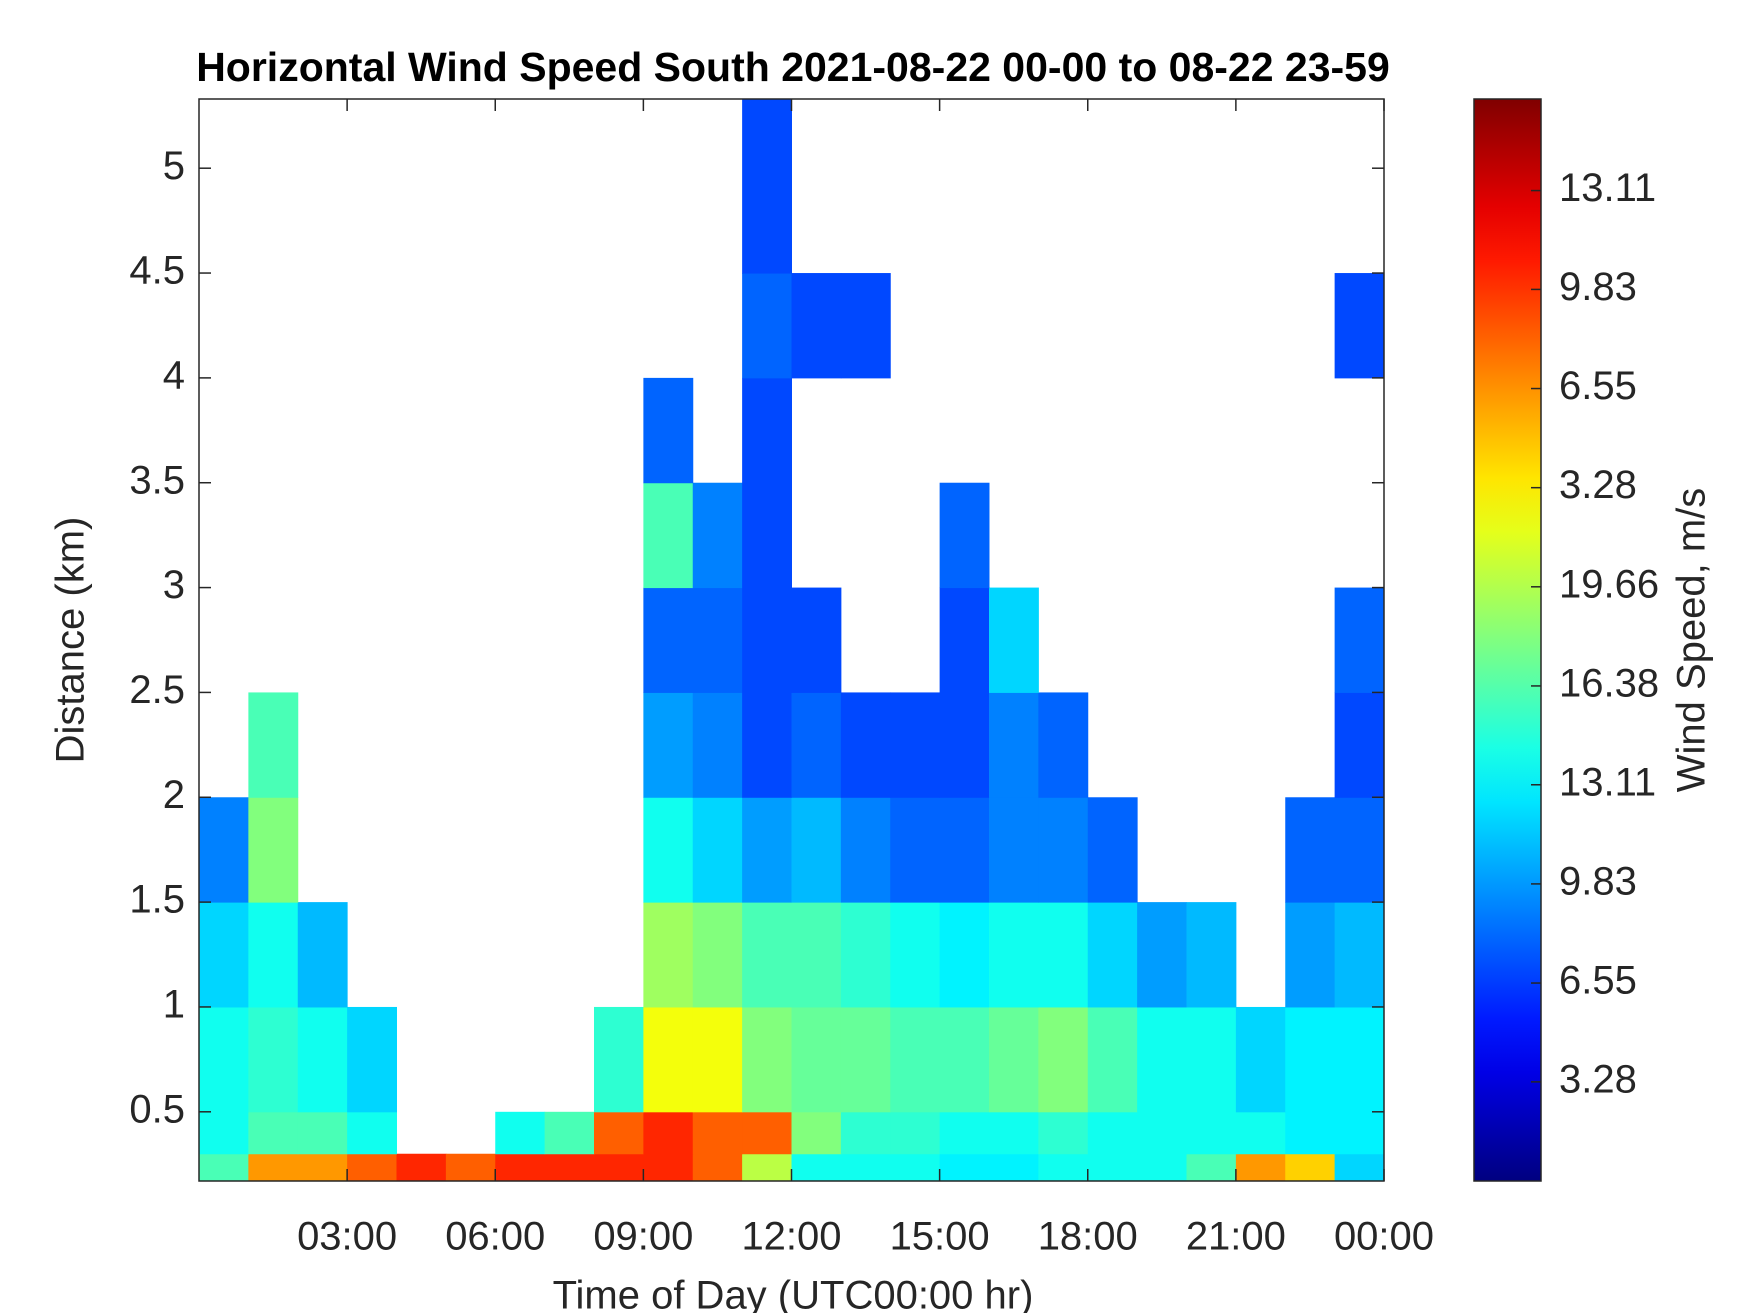 Image resolution: width=1750 pixels, height=1313 pixels. I want to click on x-tick-label: 12:00, so click(791, 1237).